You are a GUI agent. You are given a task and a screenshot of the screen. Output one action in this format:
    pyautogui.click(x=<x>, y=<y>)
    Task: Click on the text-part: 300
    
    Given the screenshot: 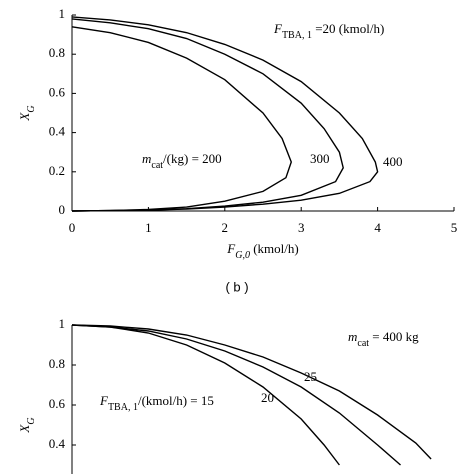 What is the action you would take?
    pyautogui.click(x=320, y=158)
    